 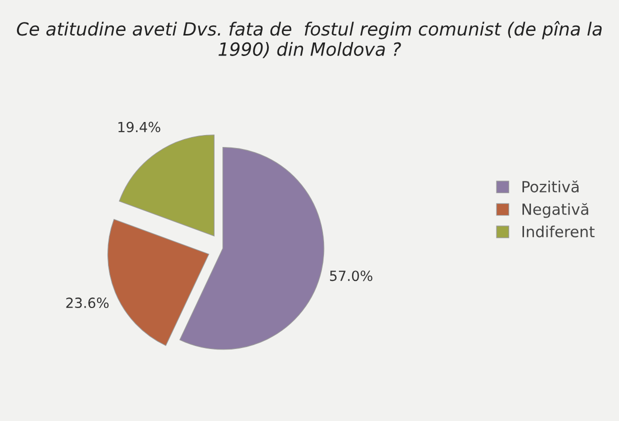 What do you see at coordinates (87, 303) in the screenshot?
I see `data-label: 23.6%` at bounding box center [87, 303].